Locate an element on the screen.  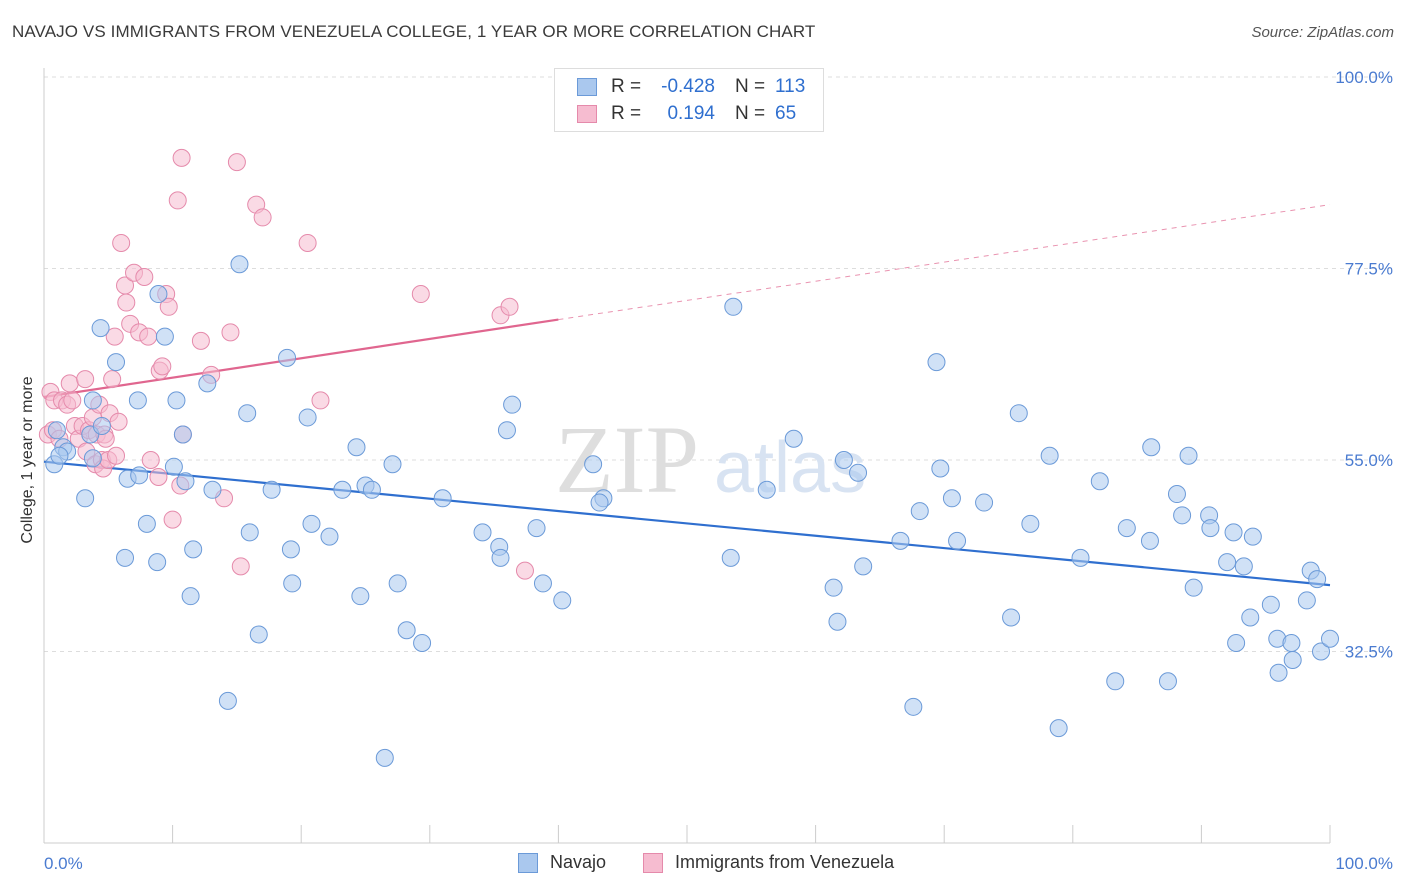
legend-n-label: N = is located at coordinates (750, 86).